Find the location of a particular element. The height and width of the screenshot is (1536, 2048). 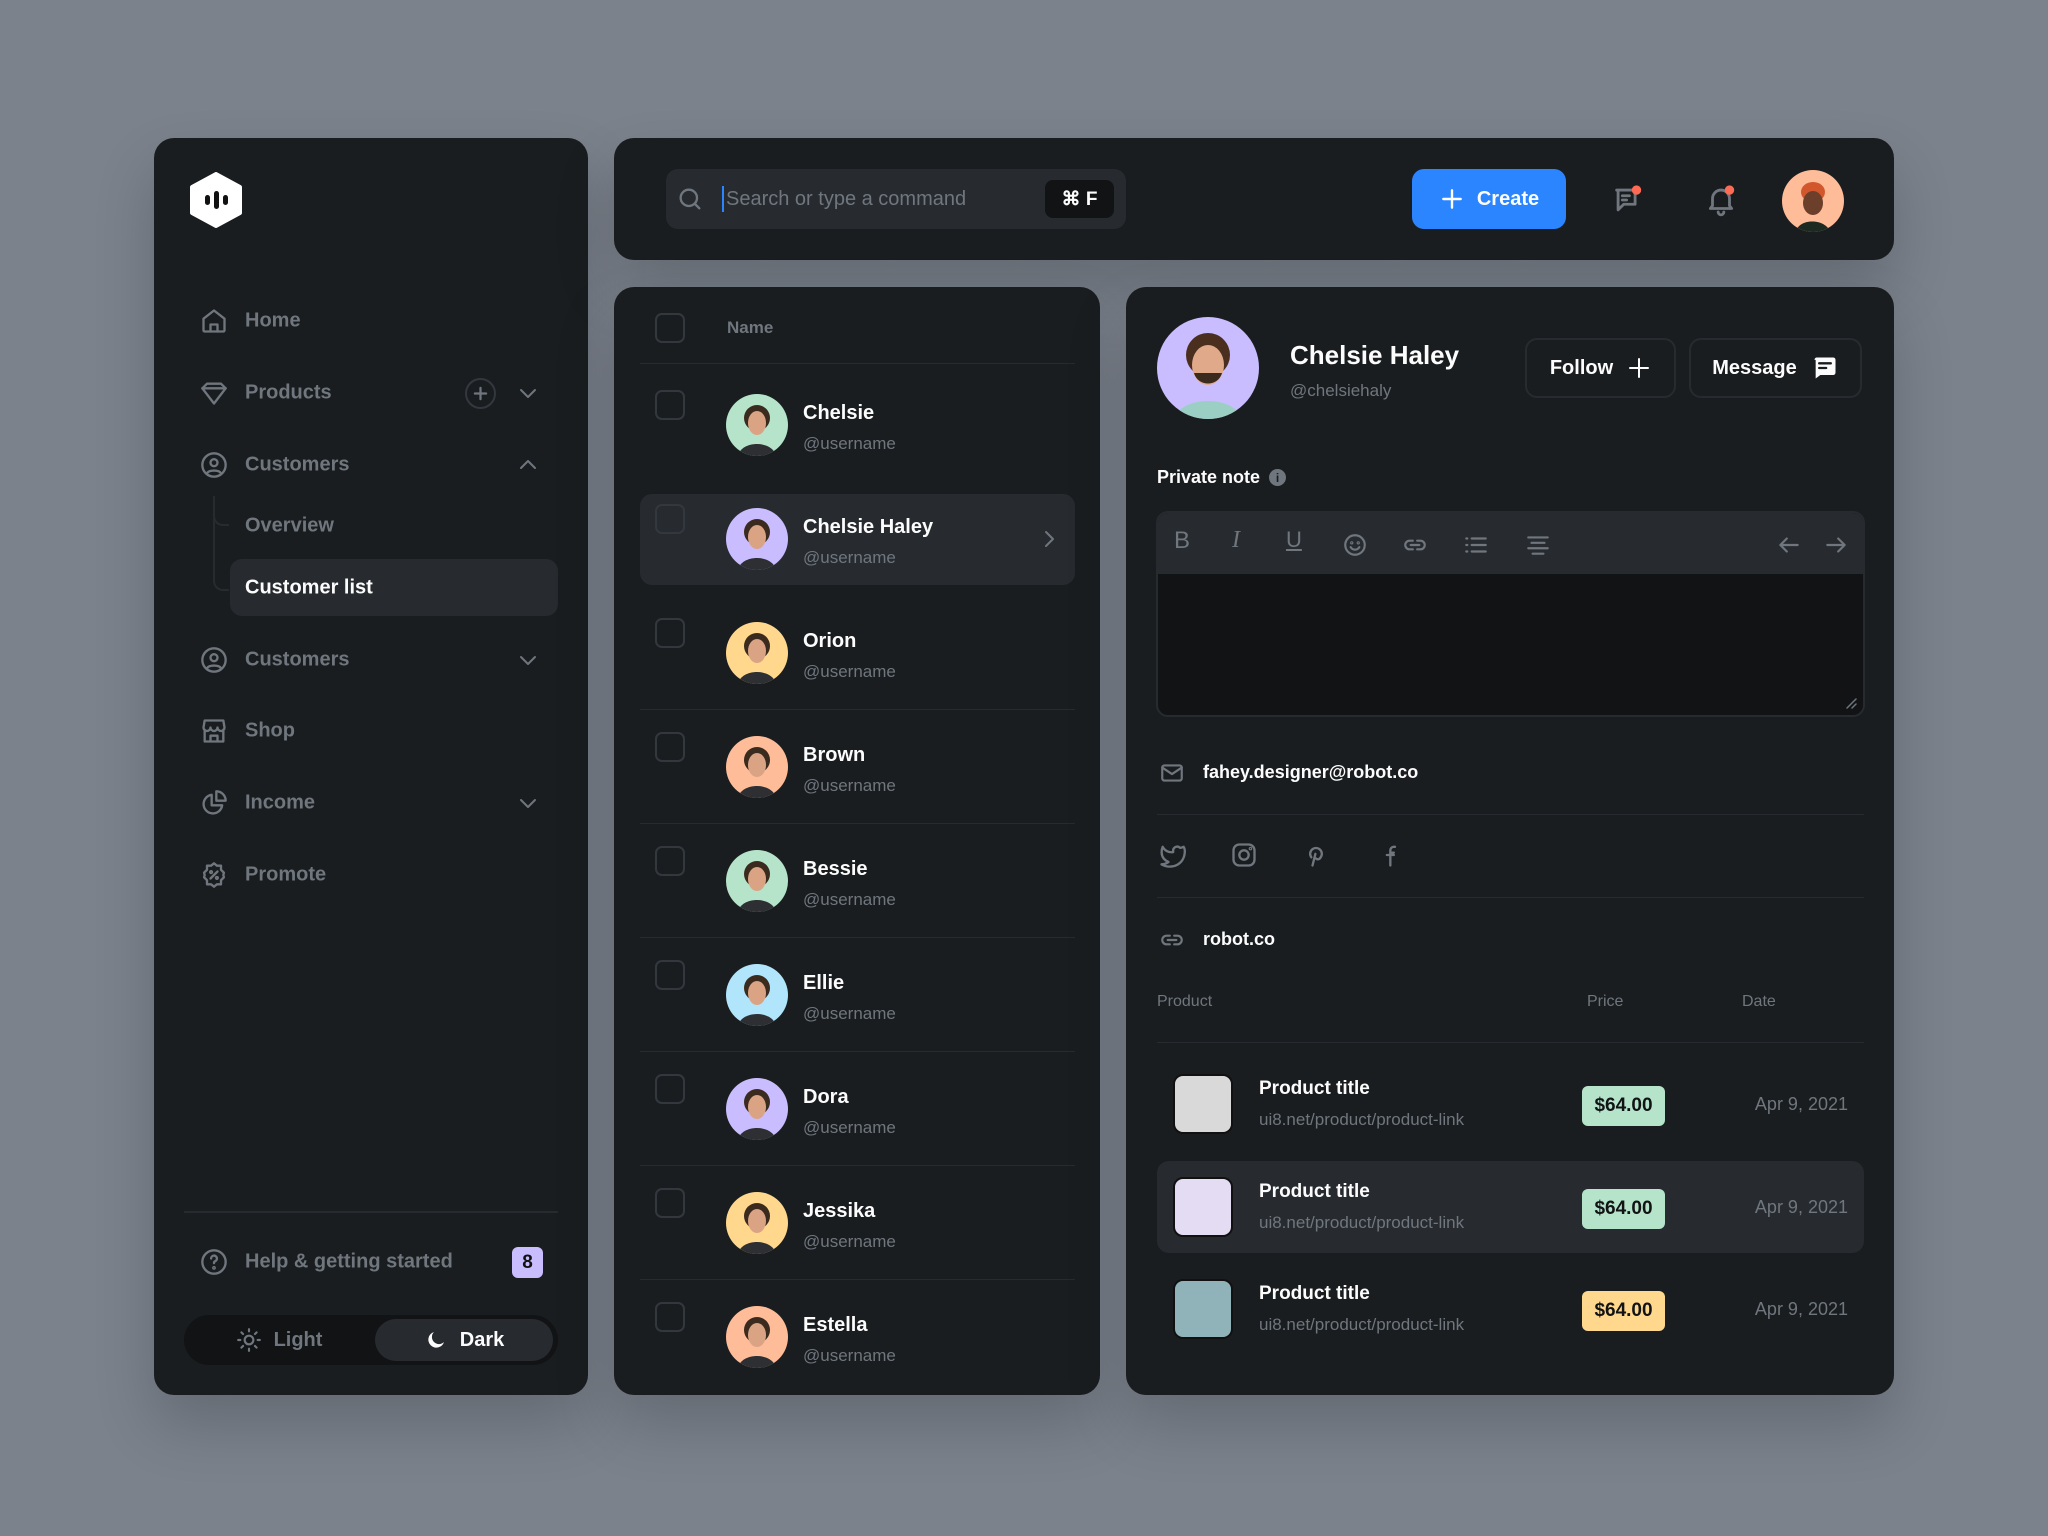

select-all-checkbox is located at coordinates (670, 328).